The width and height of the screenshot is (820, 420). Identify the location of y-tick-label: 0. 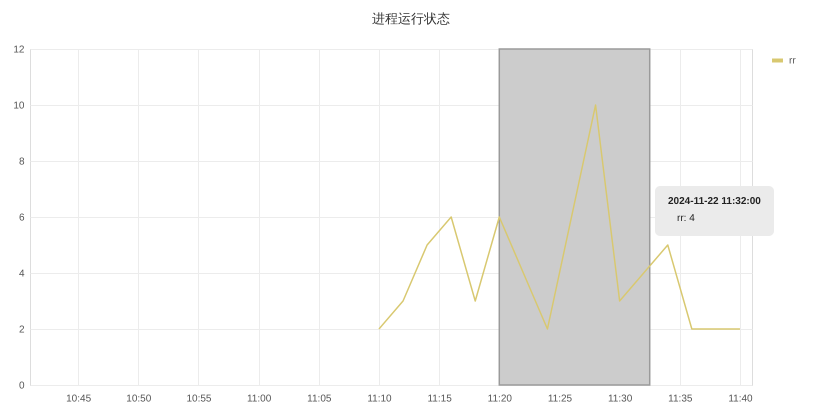
(21, 386).